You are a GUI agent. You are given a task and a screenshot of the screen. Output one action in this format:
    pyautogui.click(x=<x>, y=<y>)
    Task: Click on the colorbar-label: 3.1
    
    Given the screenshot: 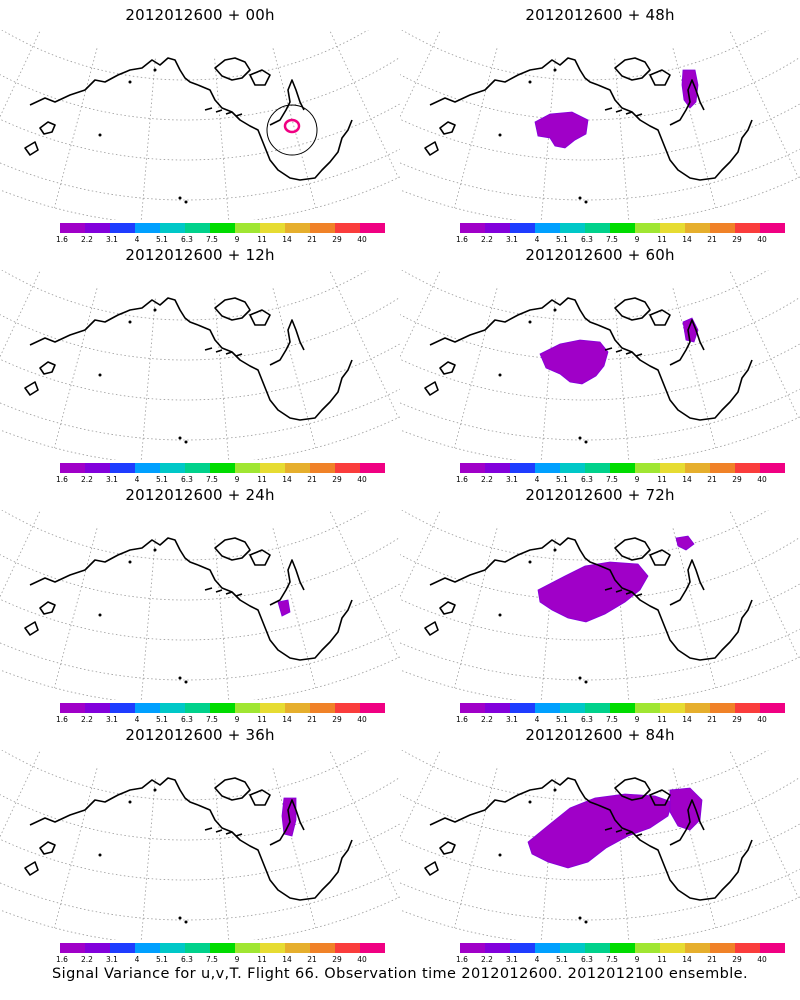 What is the action you would take?
    pyautogui.click(x=512, y=479)
    